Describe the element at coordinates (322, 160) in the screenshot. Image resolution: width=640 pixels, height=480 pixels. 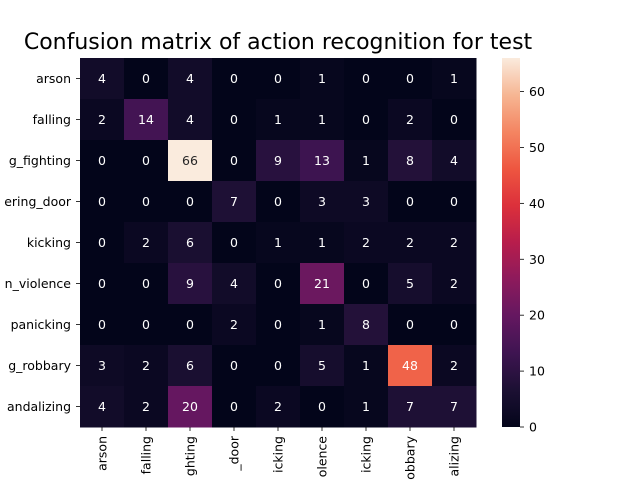
I see `cell-value-label: 13` at that location.